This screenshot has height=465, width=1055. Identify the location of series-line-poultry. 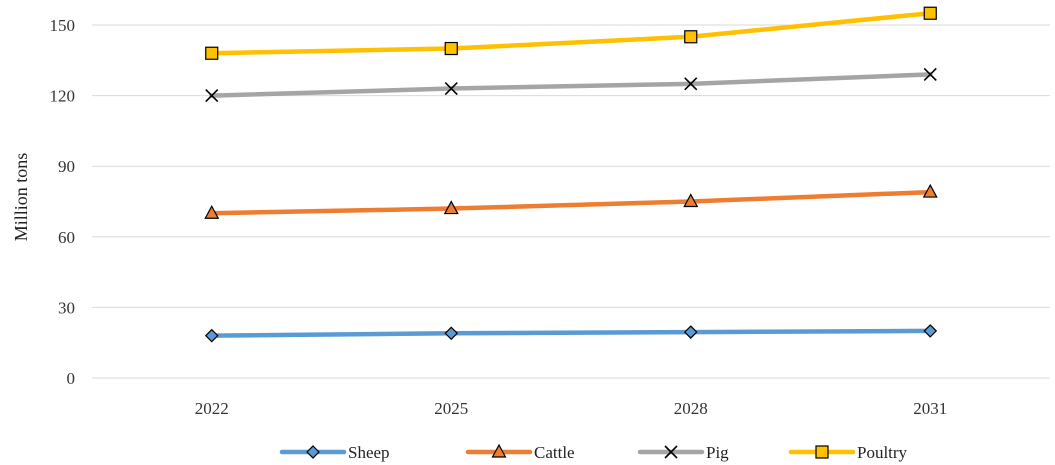
(571, 33).